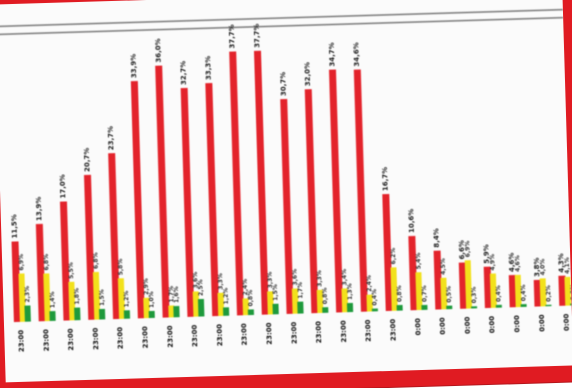 The width and height of the screenshot is (572, 388). Describe the element at coordinates (542, 323) in the screenshot. I see `x-tick-label-22: 0:00` at that location.